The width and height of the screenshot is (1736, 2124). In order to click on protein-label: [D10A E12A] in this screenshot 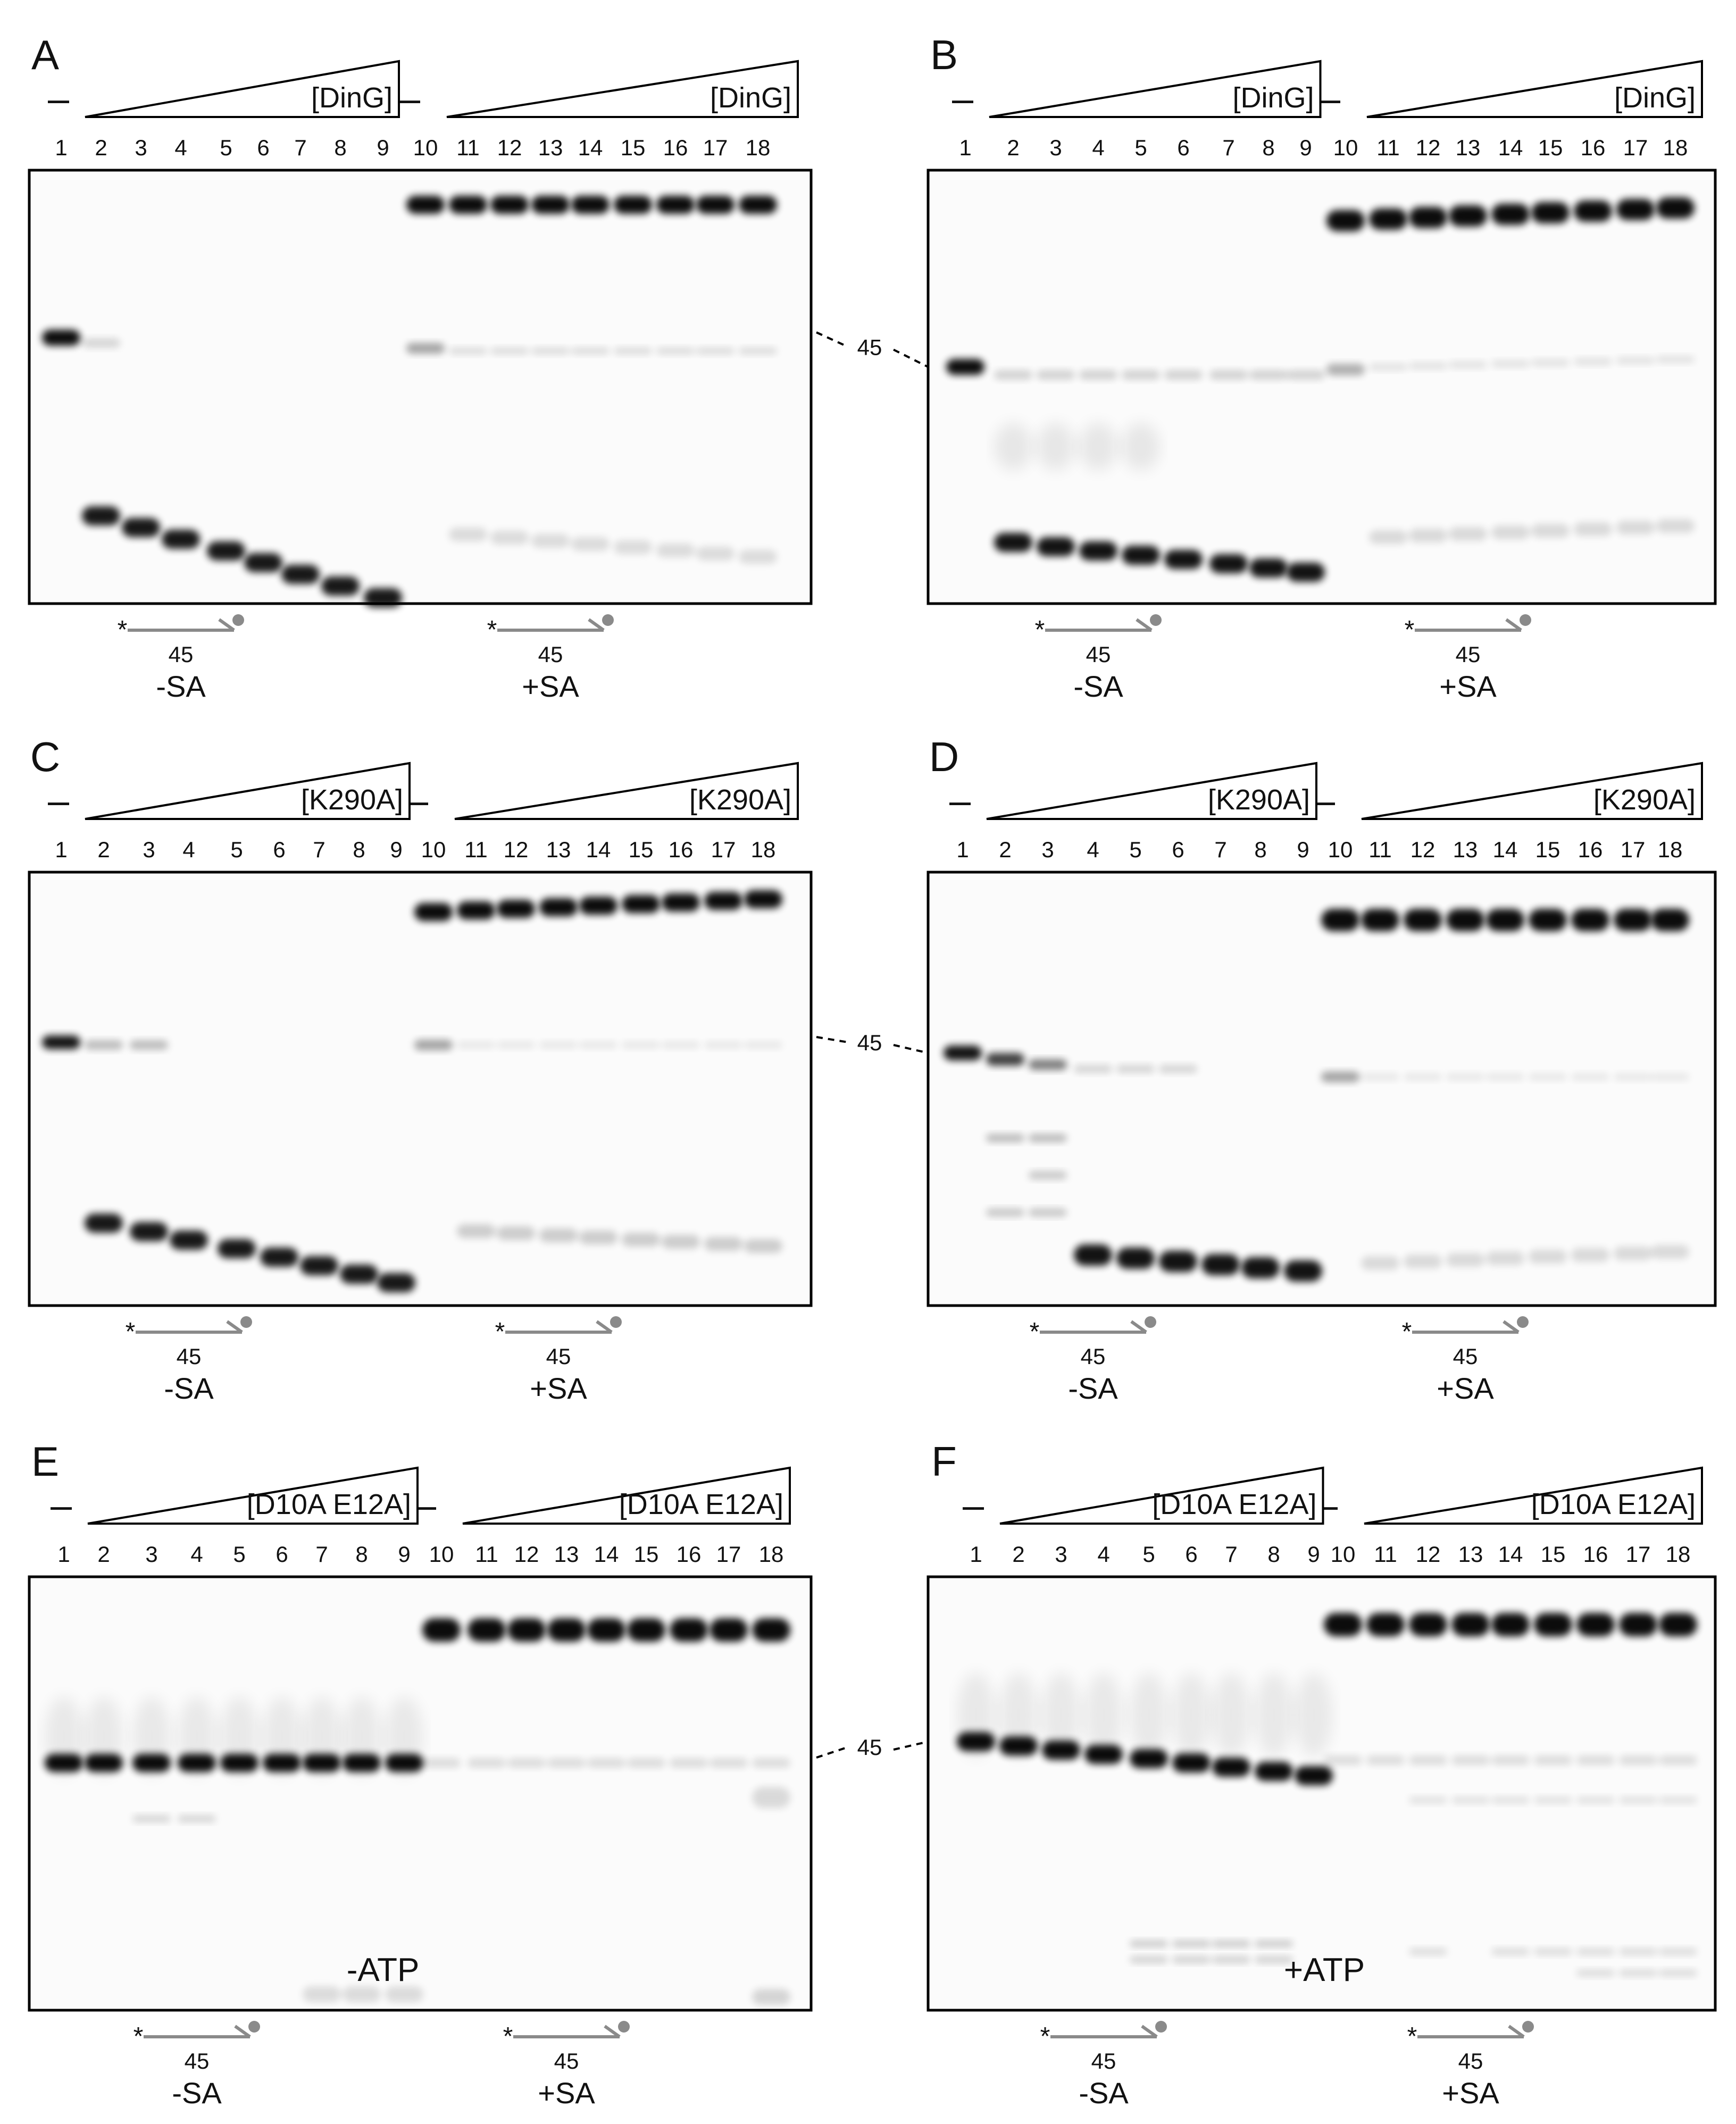, I will do `click(701, 1504)`.